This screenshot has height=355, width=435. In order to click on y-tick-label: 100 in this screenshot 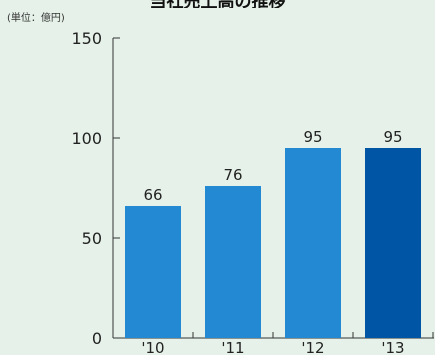, I will do `click(86, 138)`.